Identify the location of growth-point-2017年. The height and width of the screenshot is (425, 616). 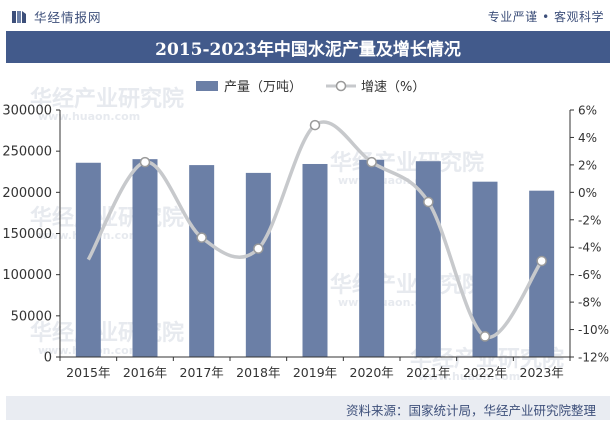
(201, 237).